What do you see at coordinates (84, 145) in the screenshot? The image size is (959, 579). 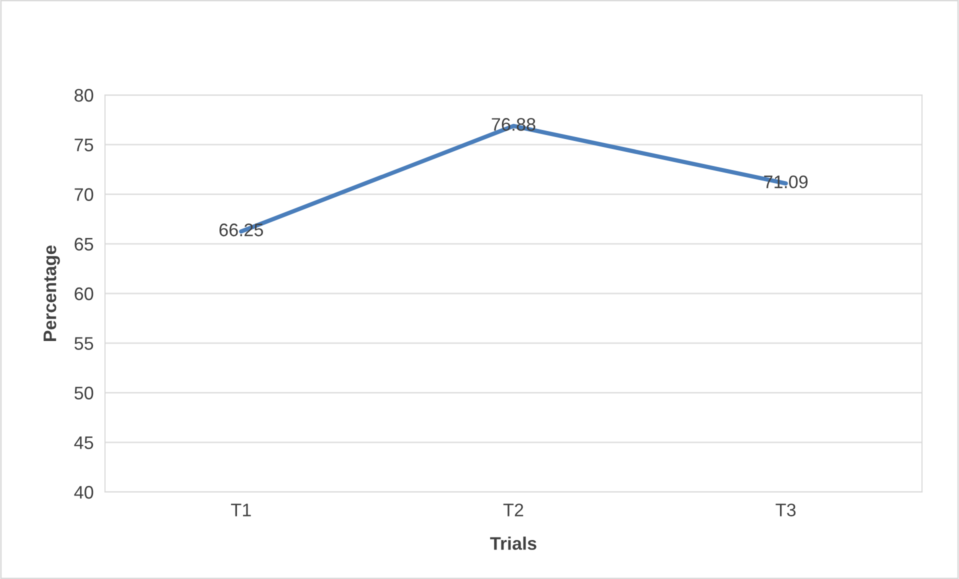 I see `y-tick-label: 75` at bounding box center [84, 145].